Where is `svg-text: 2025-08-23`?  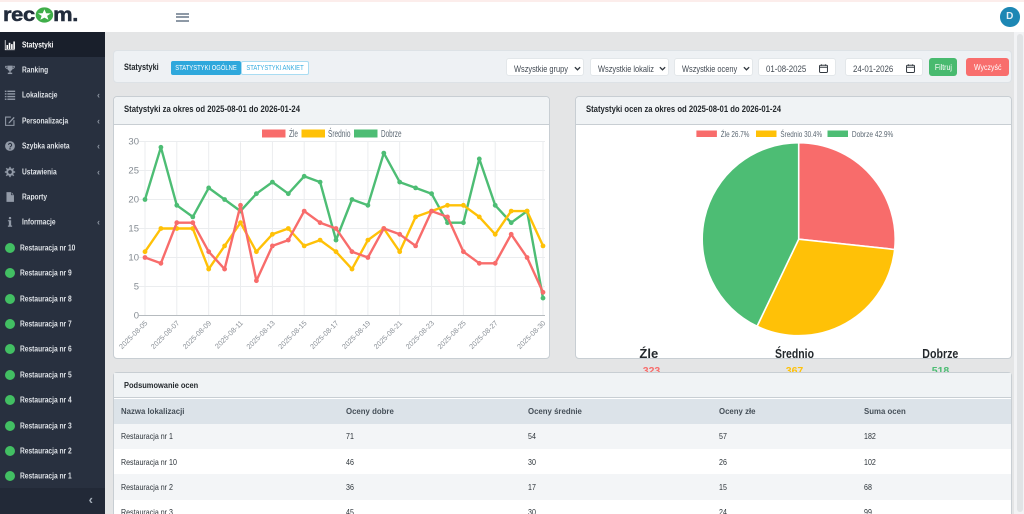
svg-text: 2025-08-23 is located at coordinates (420, 335).